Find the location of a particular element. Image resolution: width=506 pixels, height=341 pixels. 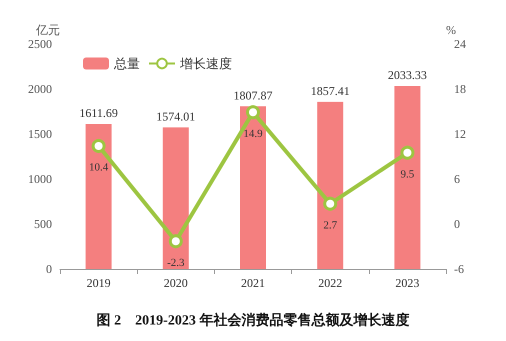

x-tick-label: 2021 is located at coordinates (253, 283).